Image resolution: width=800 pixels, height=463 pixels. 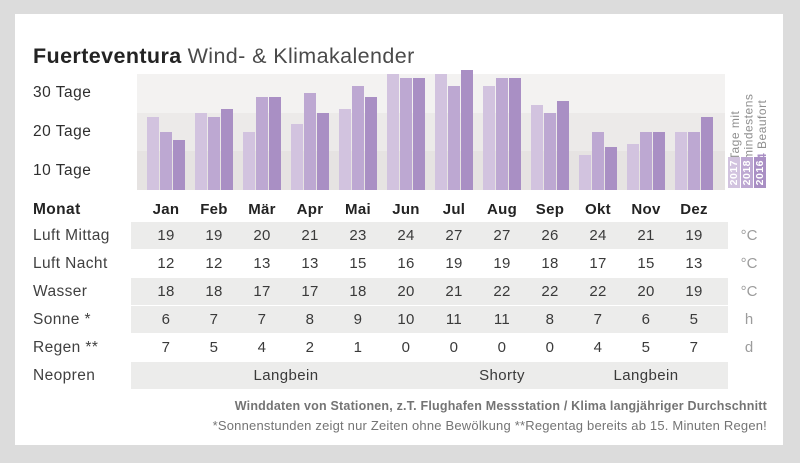 What do you see at coordinates (633, 166) in the screenshot?
I see `bar-2017-nov` at bounding box center [633, 166].